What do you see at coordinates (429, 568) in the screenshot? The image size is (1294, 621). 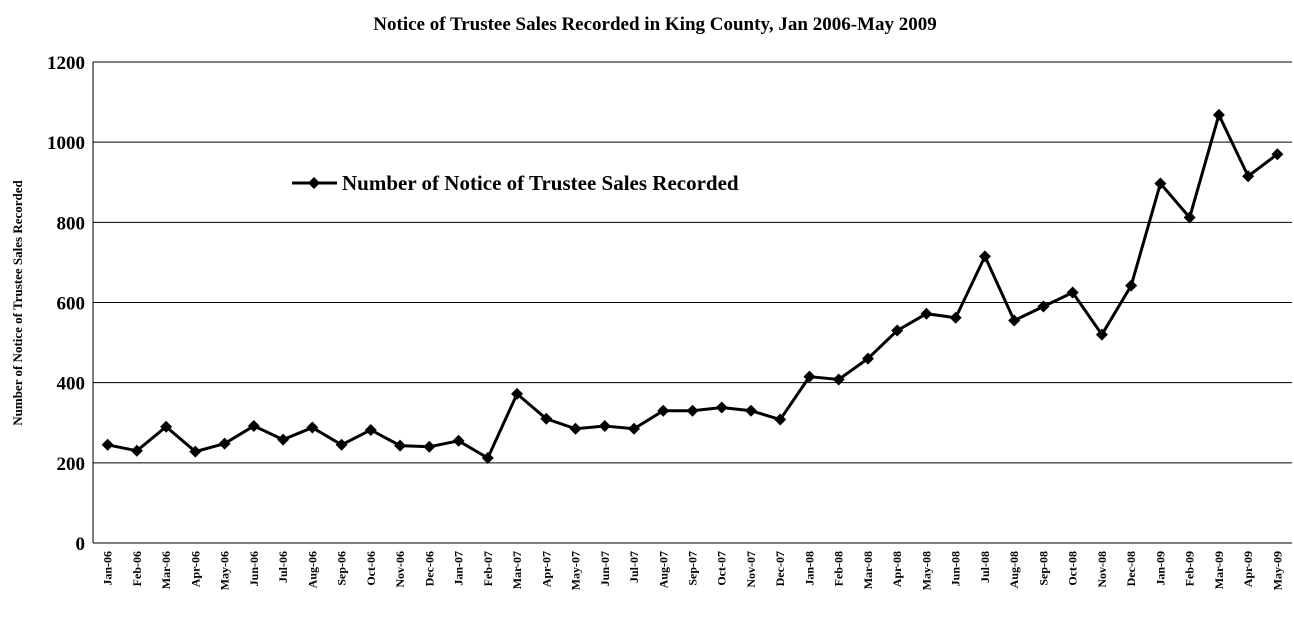 I see `x-tick-label: Dec-06` at bounding box center [429, 568].